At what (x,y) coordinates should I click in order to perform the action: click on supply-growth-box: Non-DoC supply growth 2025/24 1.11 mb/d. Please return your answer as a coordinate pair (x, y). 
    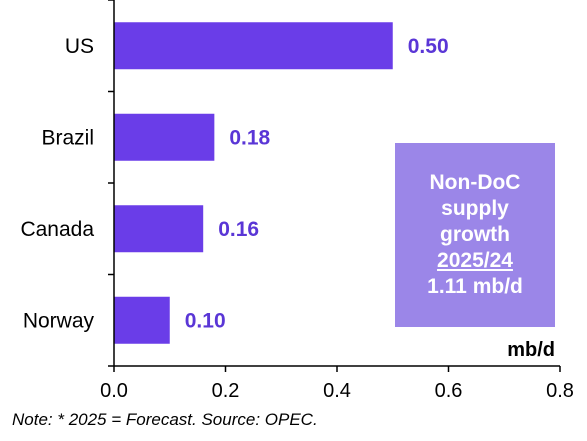
    Looking at the image, I should click on (475, 235).